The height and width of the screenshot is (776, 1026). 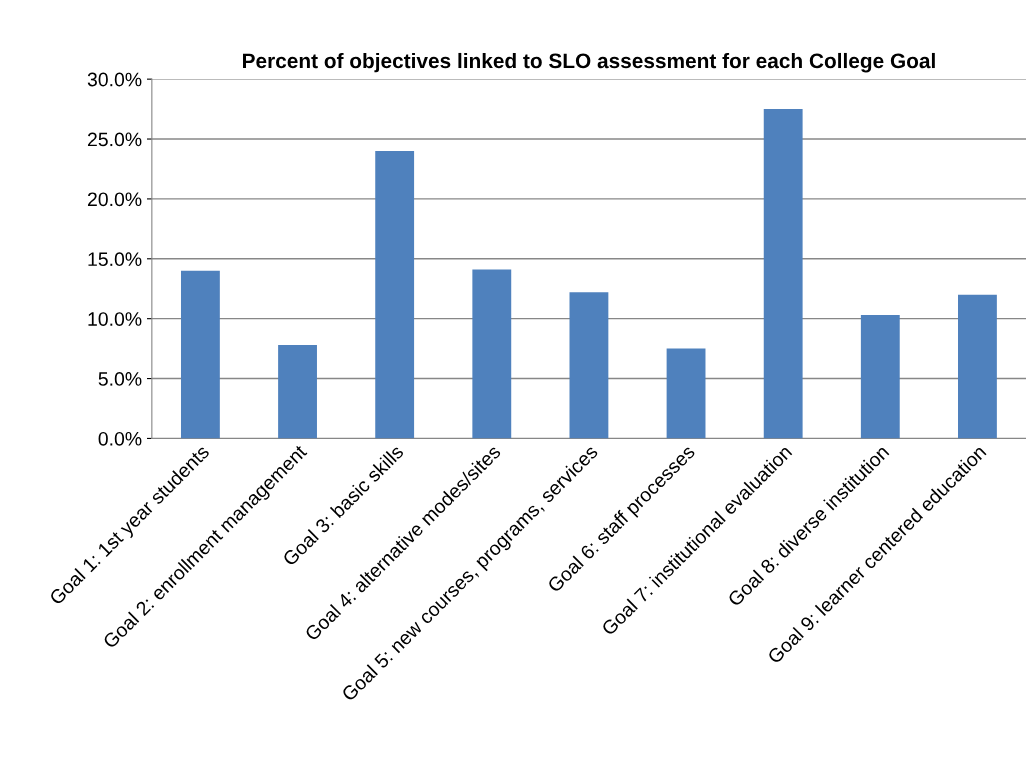 I want to click on y-tick-label: 0.0%, so click(x=120, y=438).